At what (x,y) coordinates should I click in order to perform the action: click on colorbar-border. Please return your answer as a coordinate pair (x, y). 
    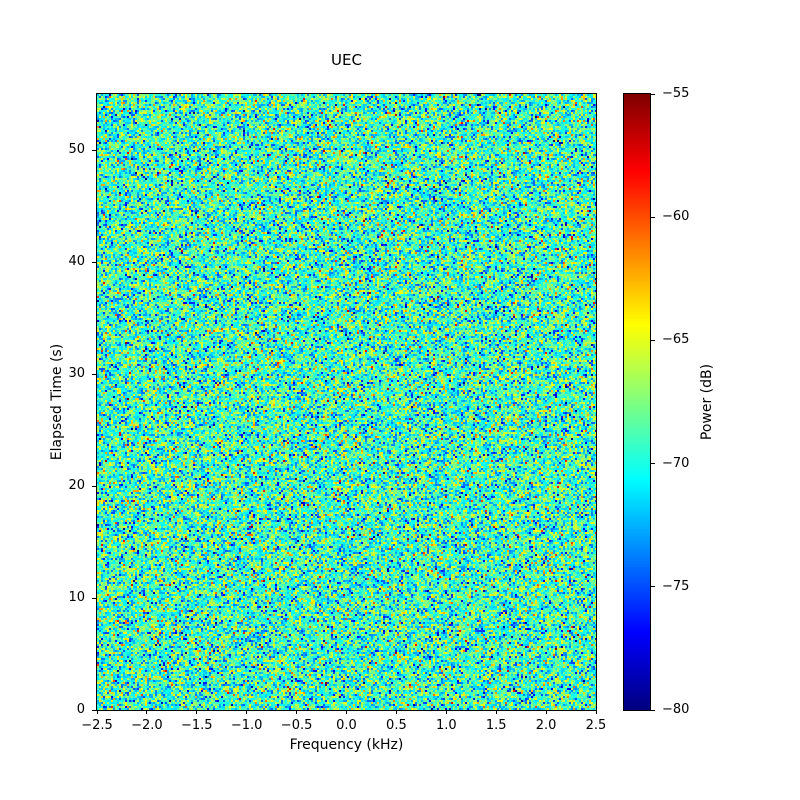
    Looking at the image, I should click on (637, 402).